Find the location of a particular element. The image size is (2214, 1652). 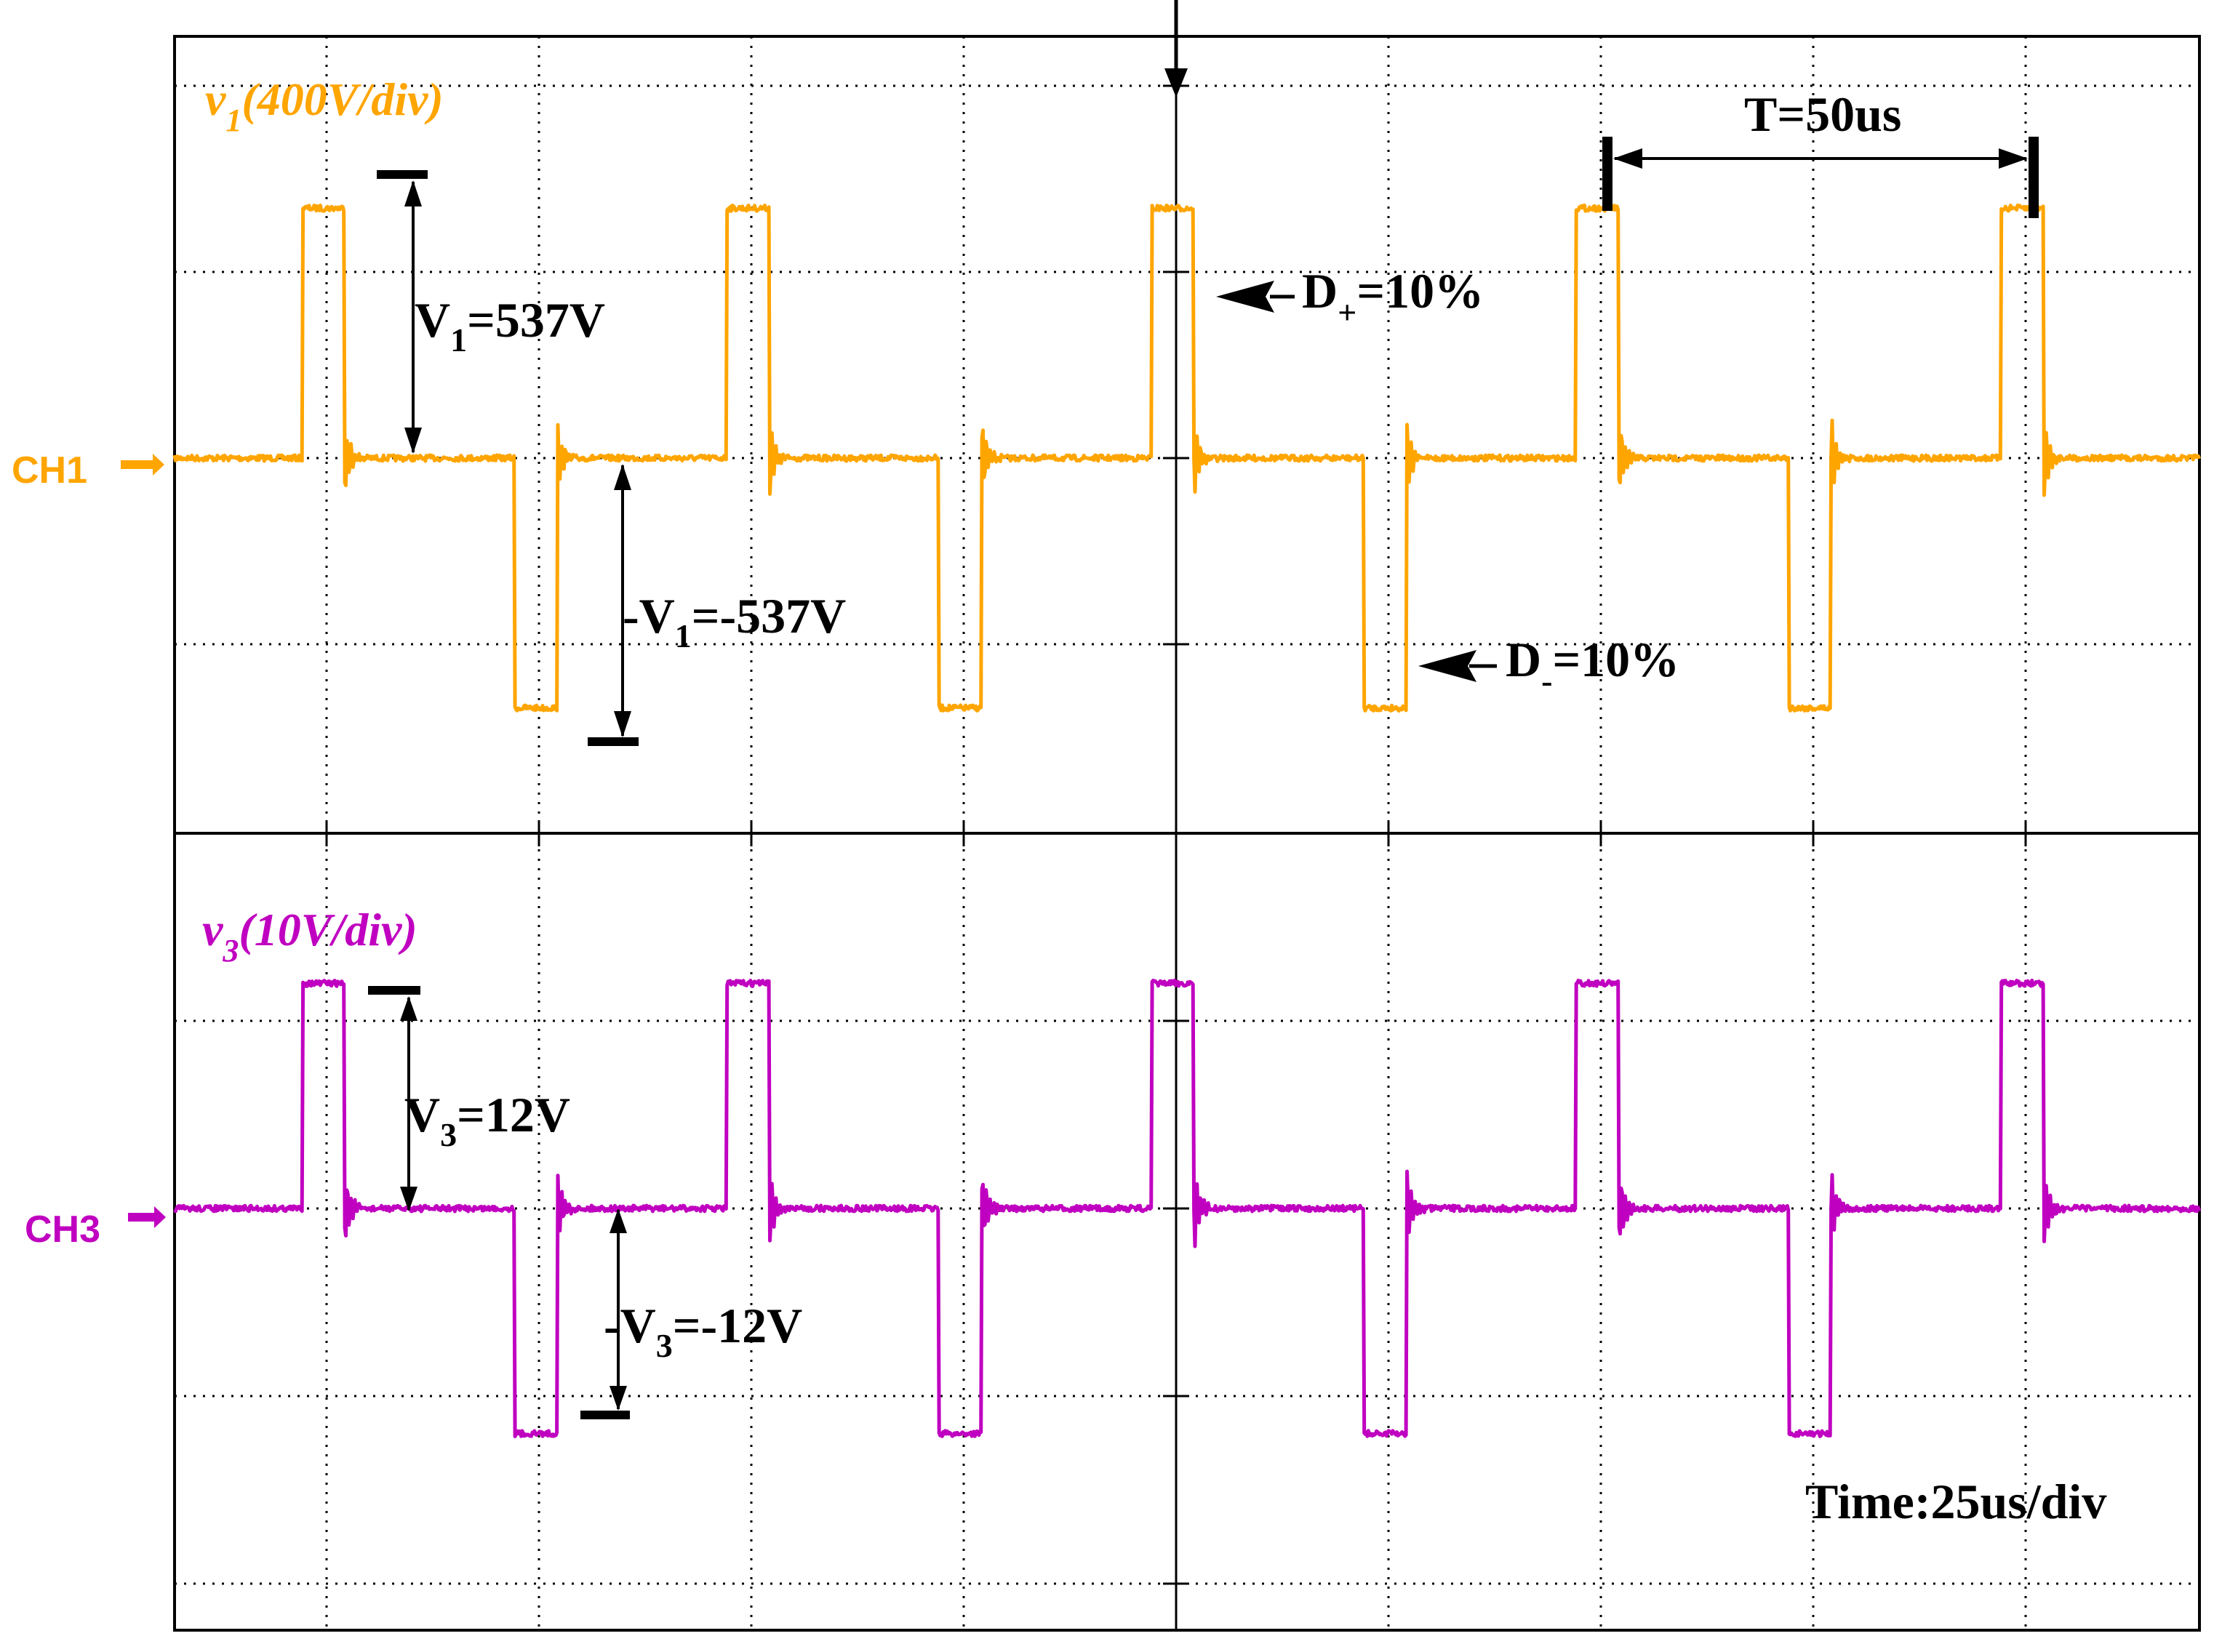

d-plus-annotation: D+=10% is located at coordinates (1350, 297).